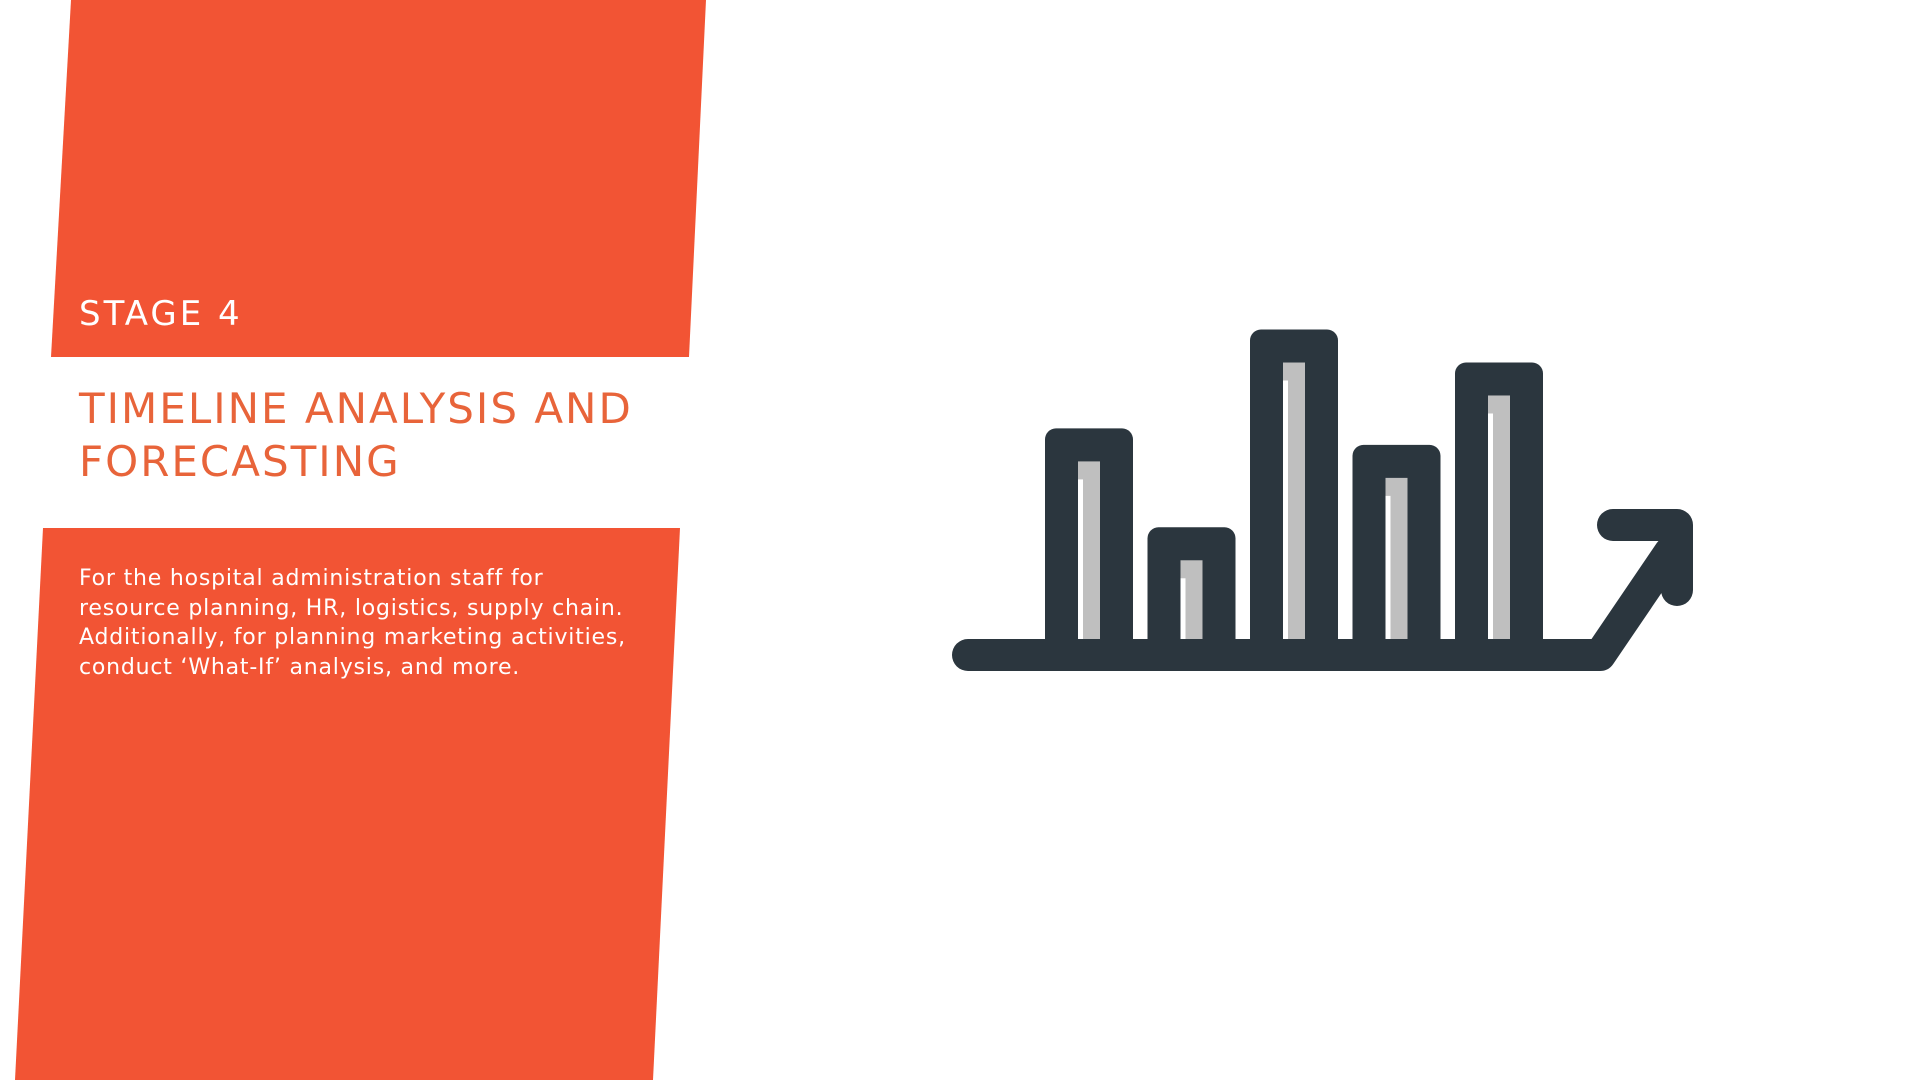 This screenshot has height=1080, width=1920. I want to click on slide-title: TIMELINE ANALYSIS AND FORECASTING, so click(379, 435).